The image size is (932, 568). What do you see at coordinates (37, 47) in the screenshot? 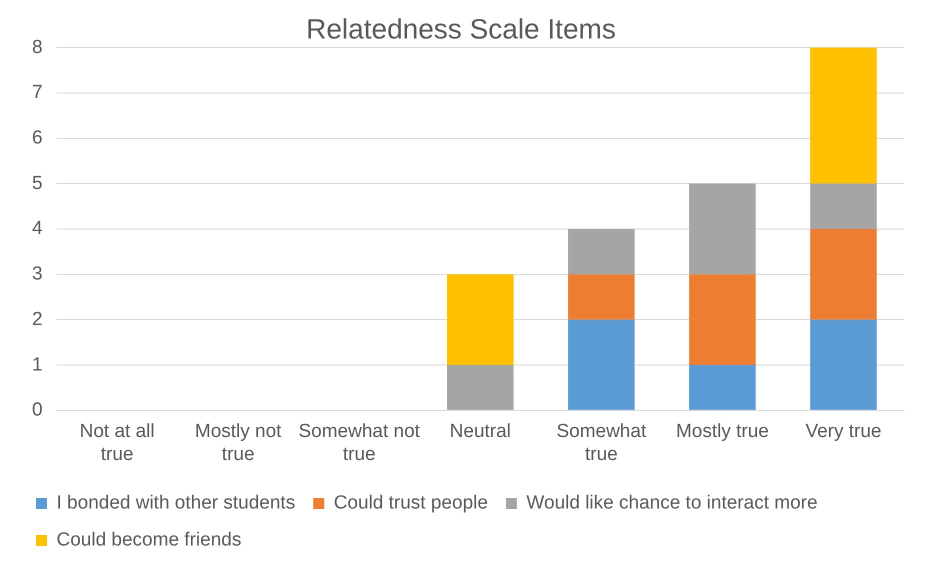
I see `y-tick-label: 8` at bounding box center [37, 47].